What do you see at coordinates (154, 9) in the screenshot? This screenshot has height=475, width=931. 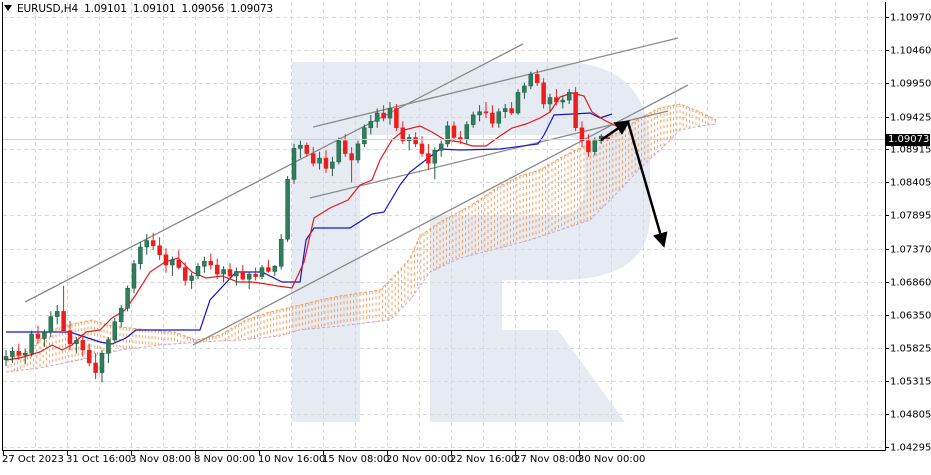 I see `high-value: 1.09101` at bounding box center [154, 9].